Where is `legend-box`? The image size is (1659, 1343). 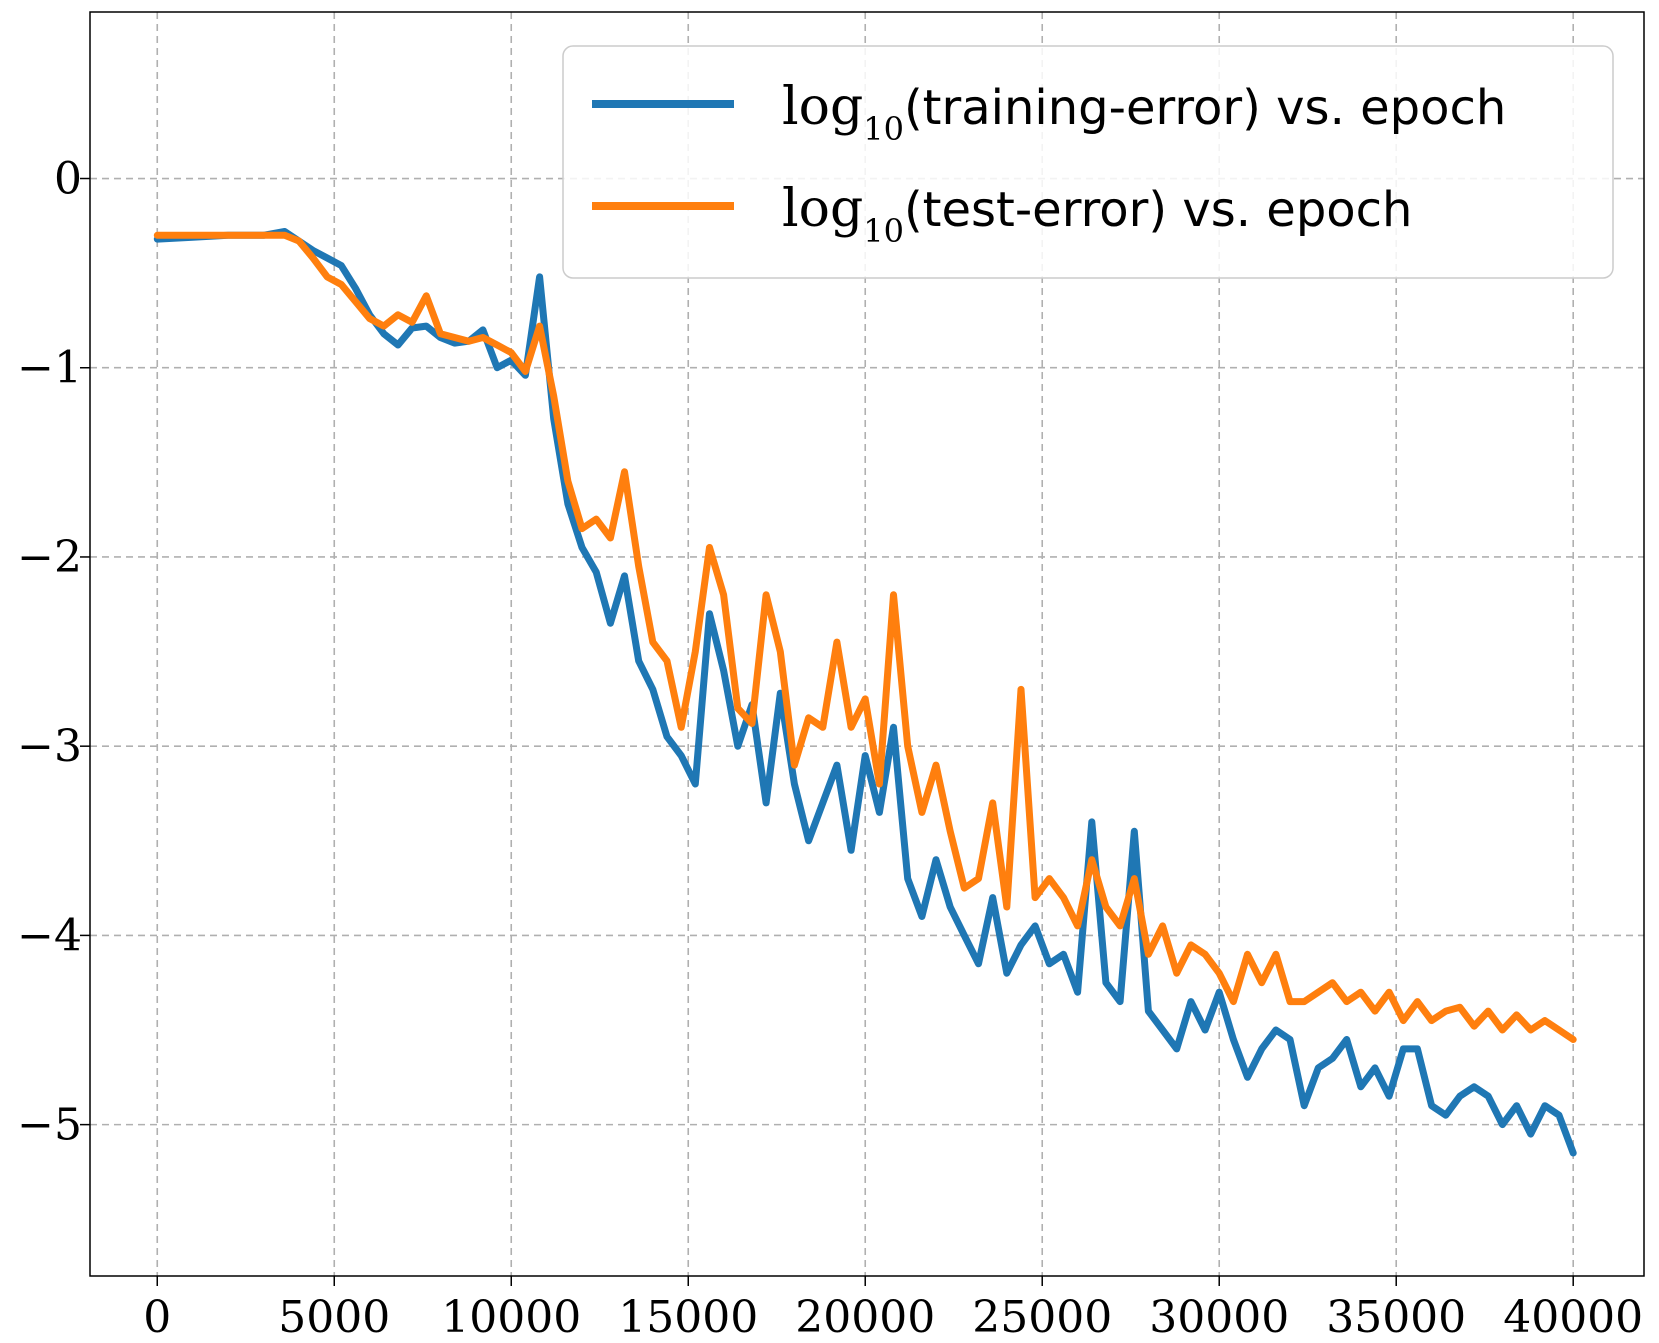
legend-box is located at coordinates (1088, 162).